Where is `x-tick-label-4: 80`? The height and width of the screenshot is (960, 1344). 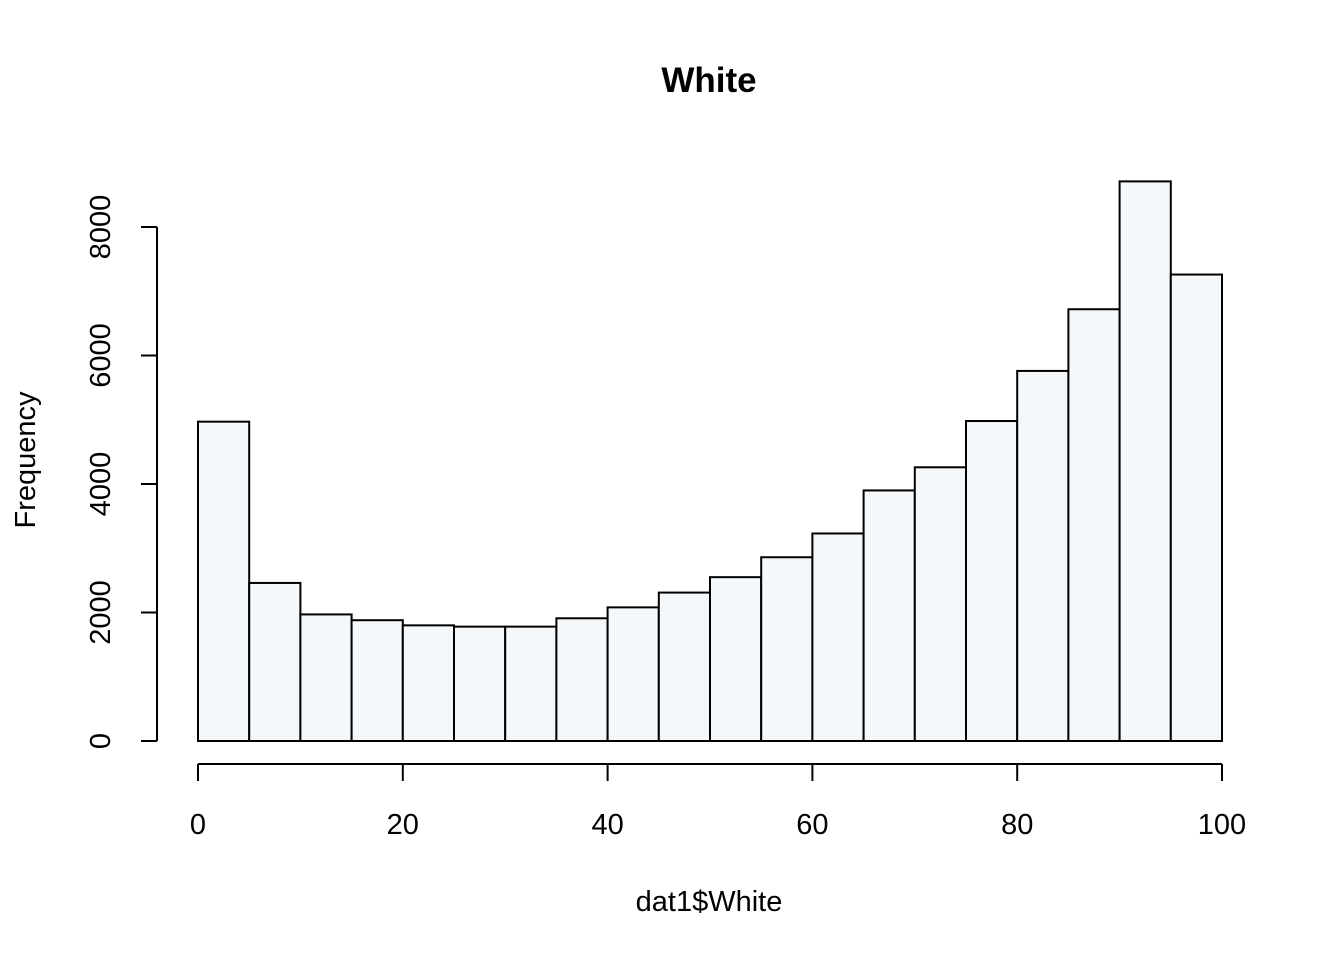
x-tick-label-4: 80 is located at coordinates (1017, 825).